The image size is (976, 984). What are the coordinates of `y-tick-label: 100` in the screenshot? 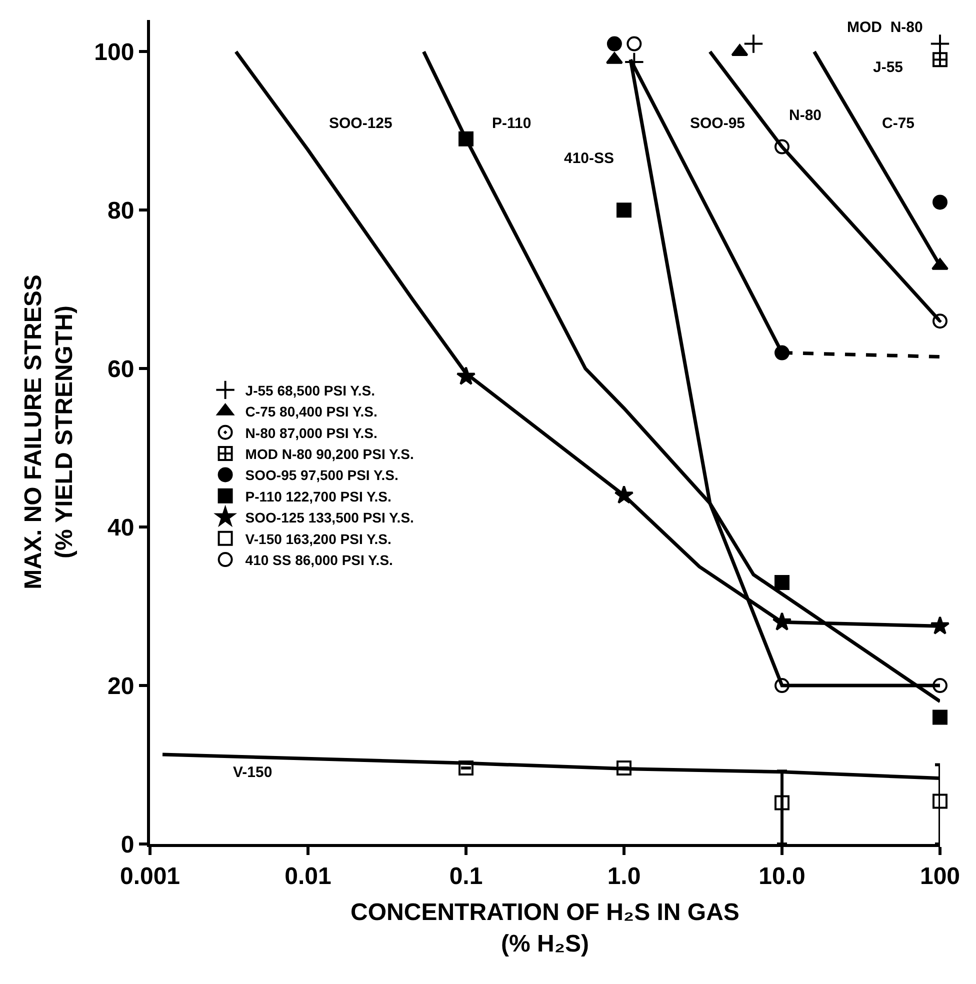 It's located at (114, 52).